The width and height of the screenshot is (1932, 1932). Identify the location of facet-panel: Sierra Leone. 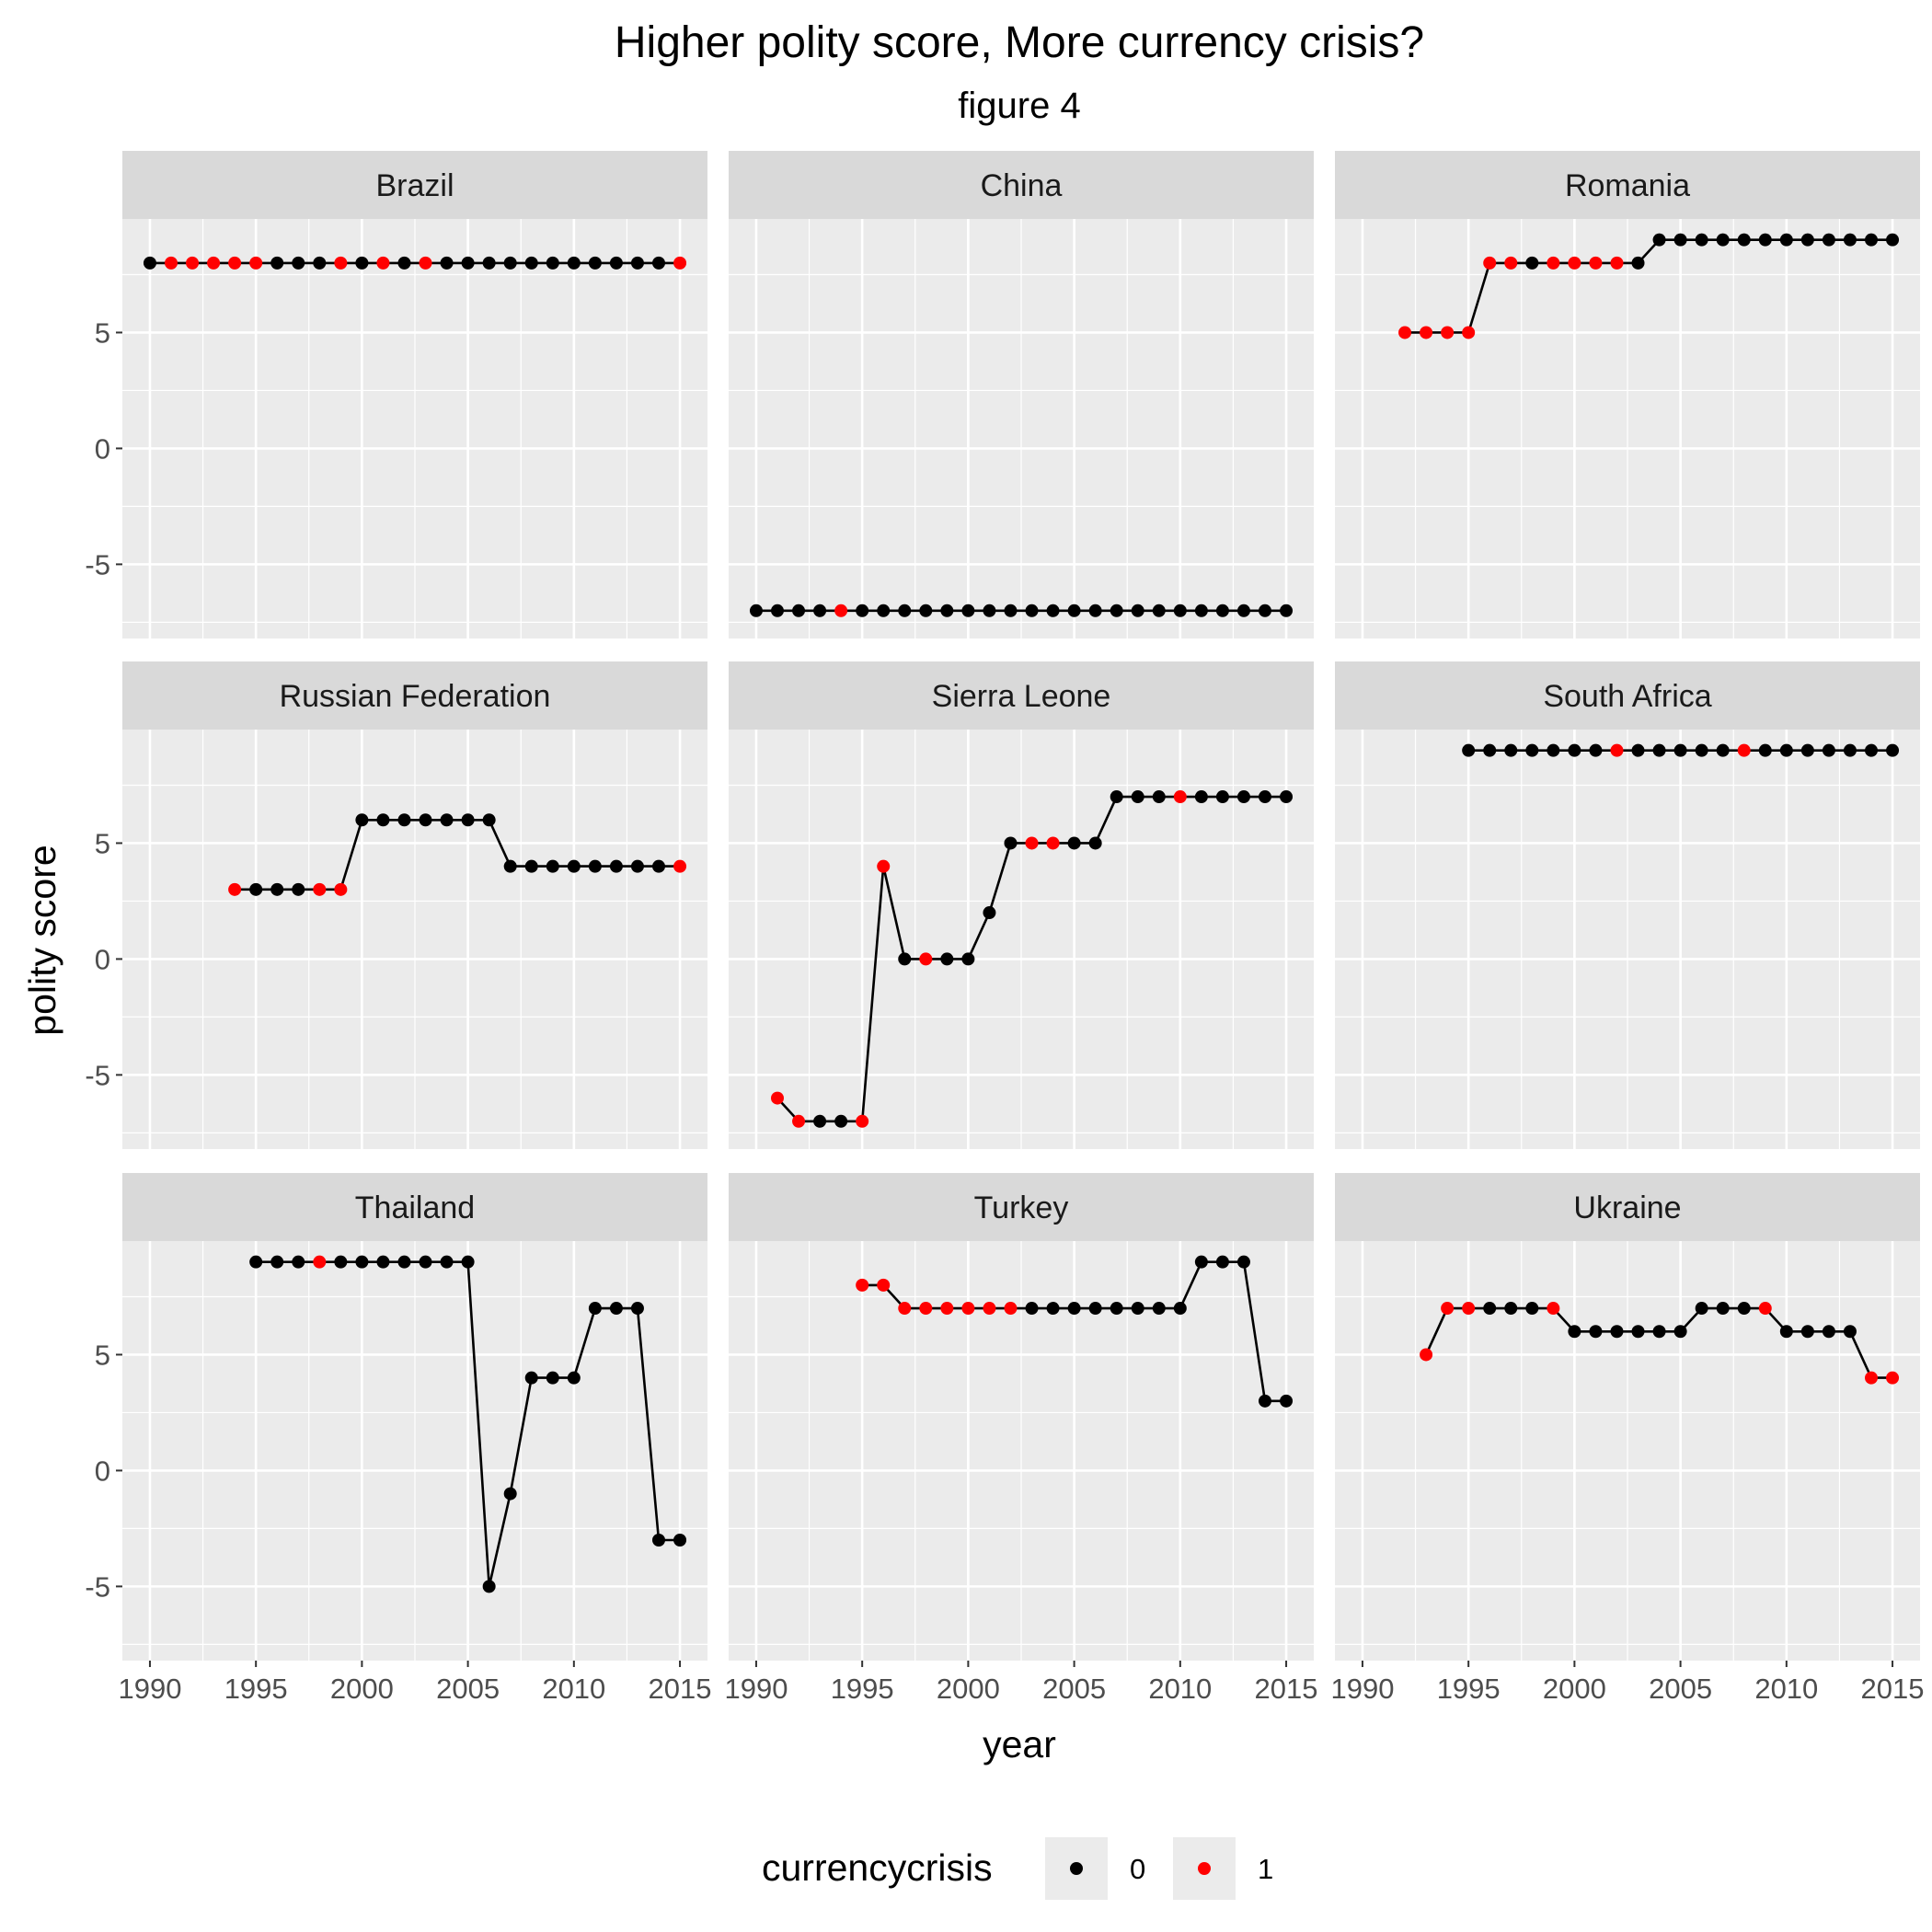
(1021, 905).